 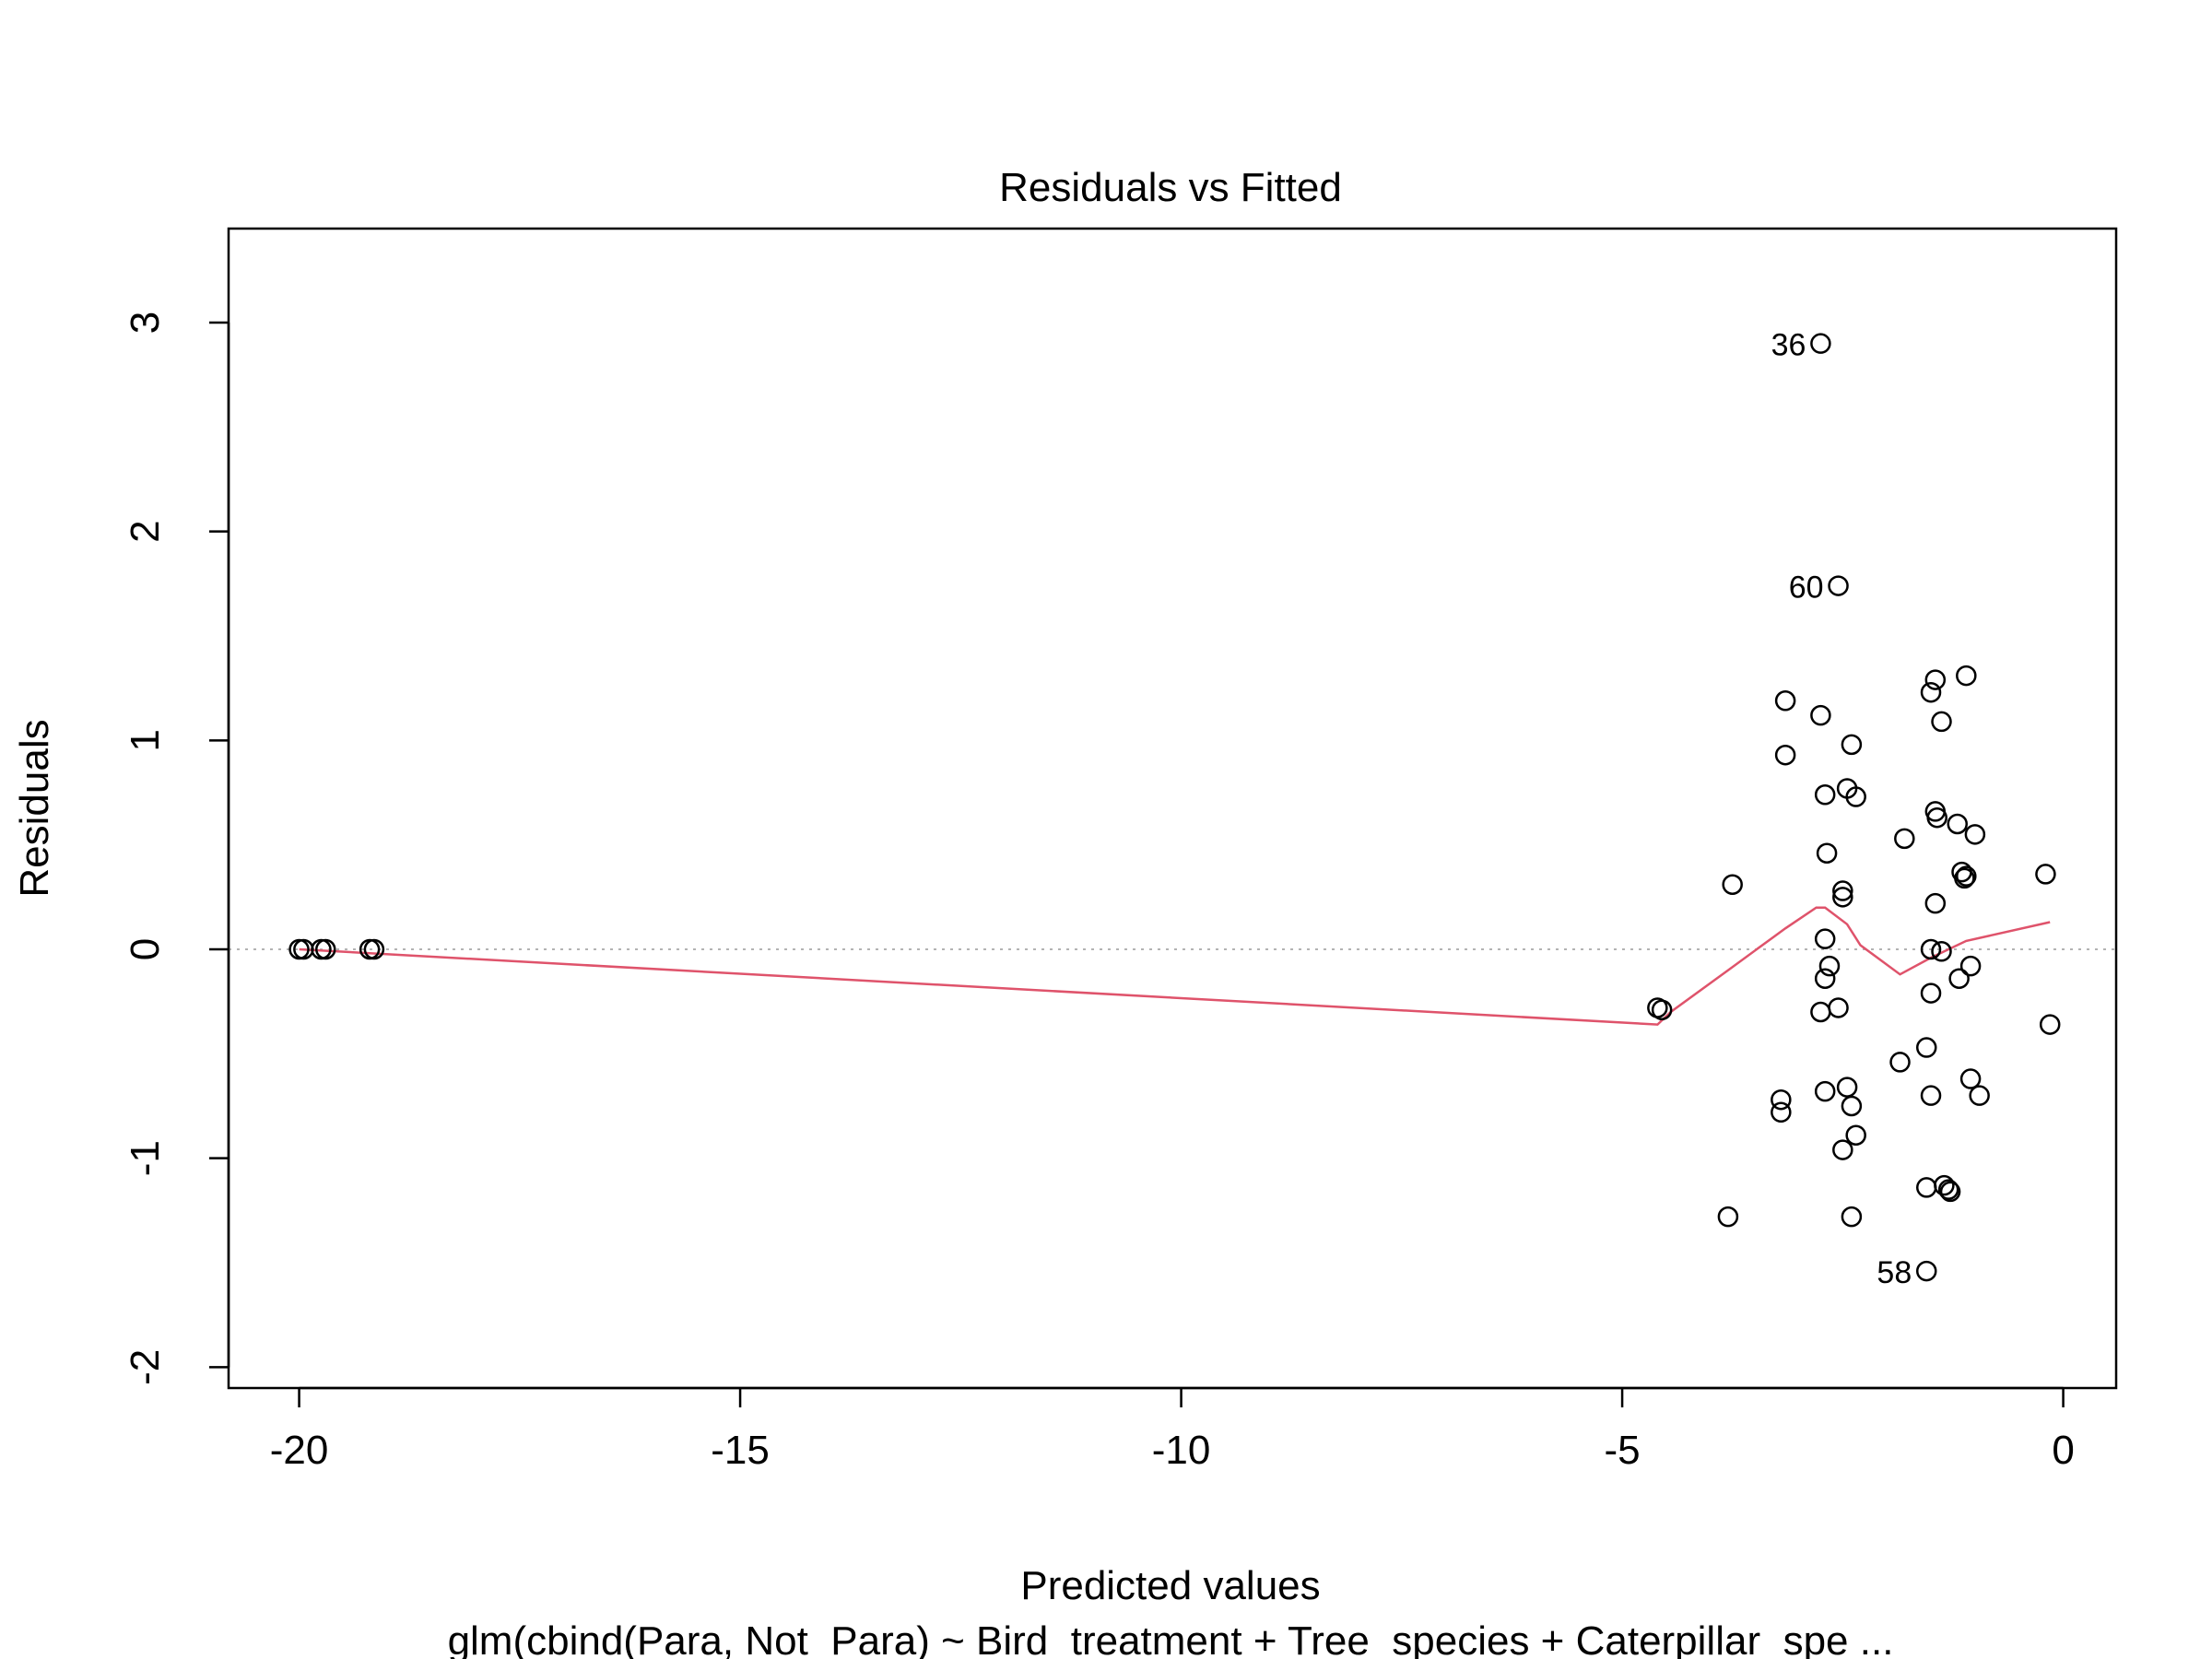 What do you see at coordinates (176, 848) in the screenshot?
I see `y-axis: -2 -1 0 1 2 3` at bounding box center [176, 848].